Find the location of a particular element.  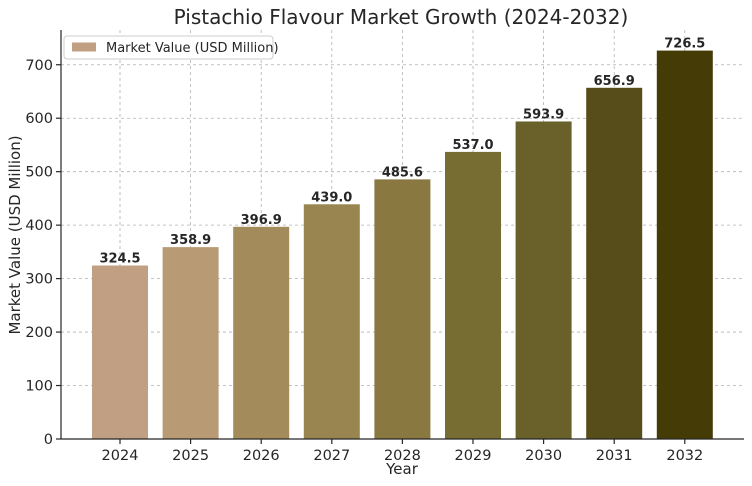

data-label-2031: 656.9 is located at coordinates (614, 81).